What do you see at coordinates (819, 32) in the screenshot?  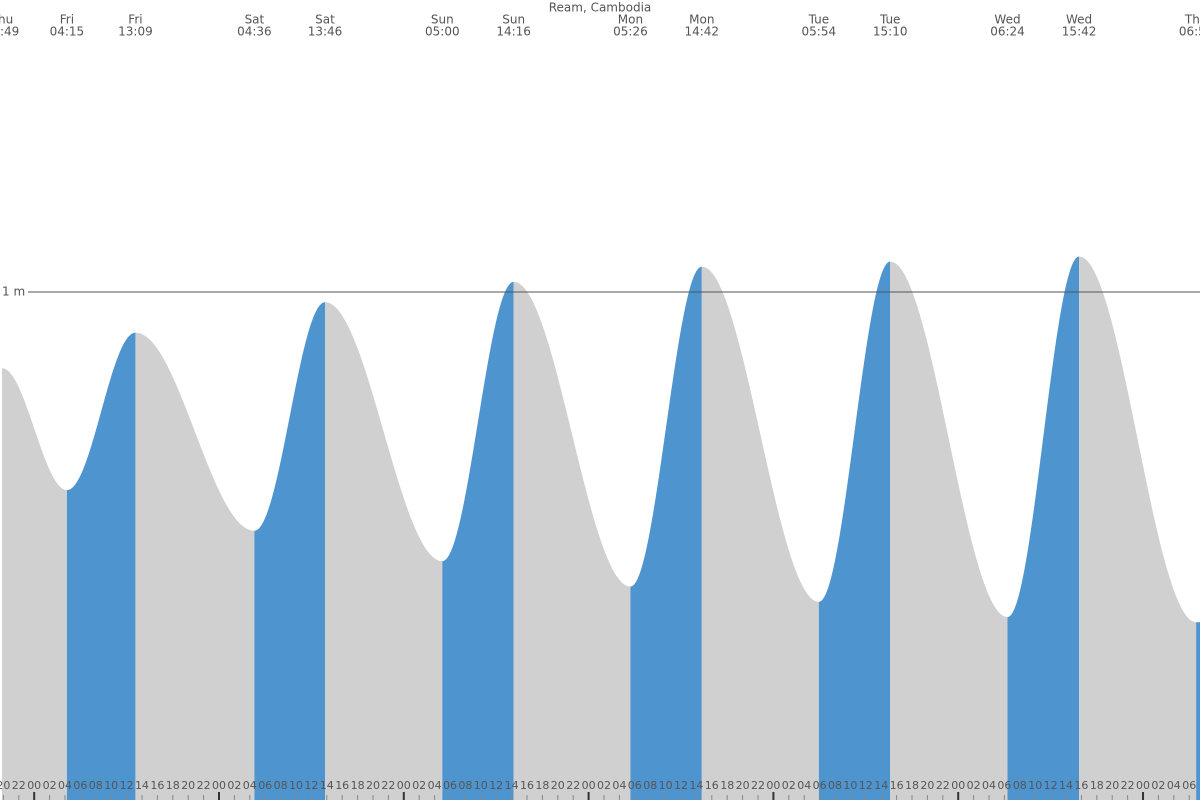 I see `extreme-time: 05:54` at bounding box center [819, 32].